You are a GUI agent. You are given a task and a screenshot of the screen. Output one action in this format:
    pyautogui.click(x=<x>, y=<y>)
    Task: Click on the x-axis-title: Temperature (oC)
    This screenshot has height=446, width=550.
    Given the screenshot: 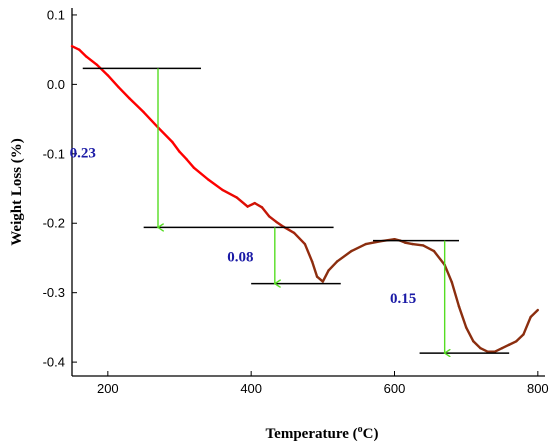 What is the action you would take?
    pyautogui.click(x=322, y=433)
    